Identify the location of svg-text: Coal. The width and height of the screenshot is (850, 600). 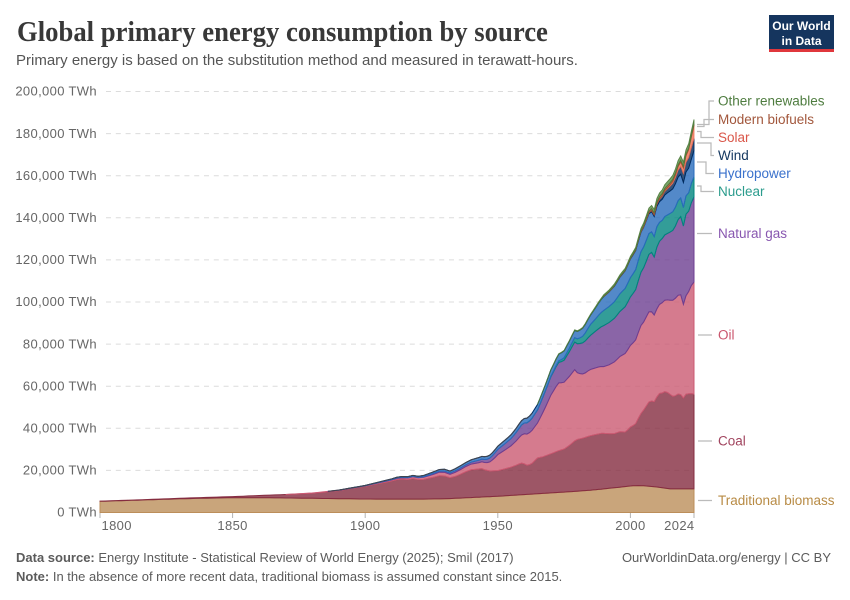
(732, 441).